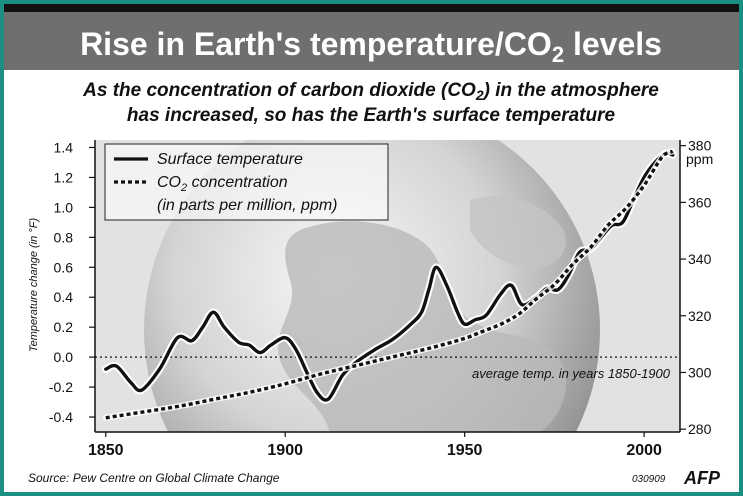 This screenshot has width=743, height=496. Describe the element at coordinates (699, 159) in the screenshot. I see `y-axis-right-unit: ppm` at that location.